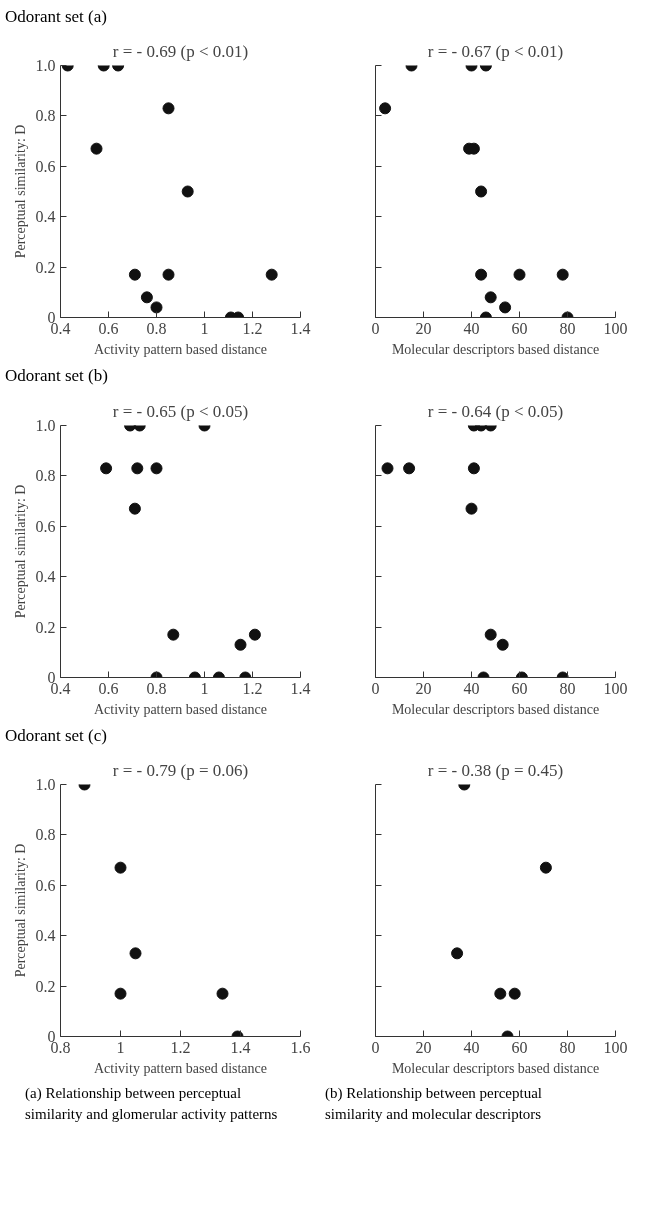  I want to click on chart-title: Odorant set (b), so click(56, 376).